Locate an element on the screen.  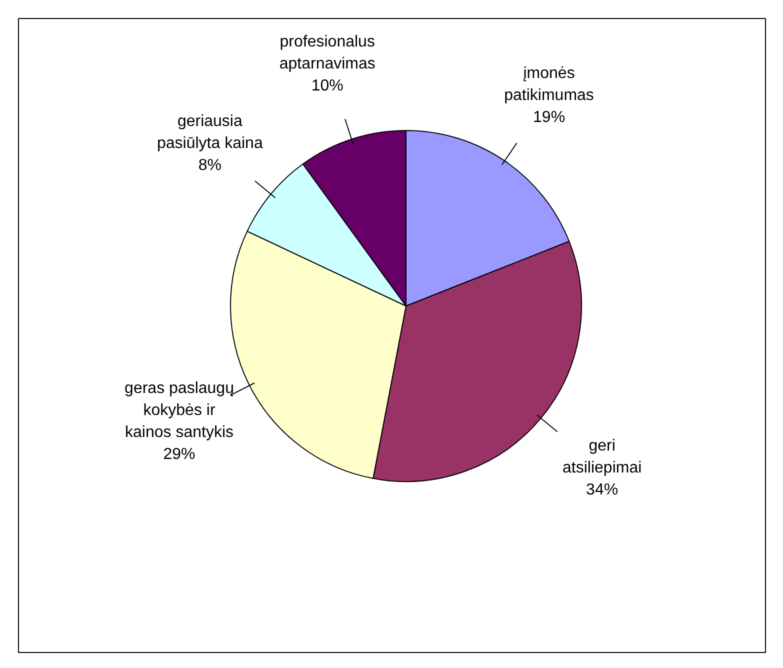
slice-label: profesionalus aptarnavimas is located at coordinates (327, 52).